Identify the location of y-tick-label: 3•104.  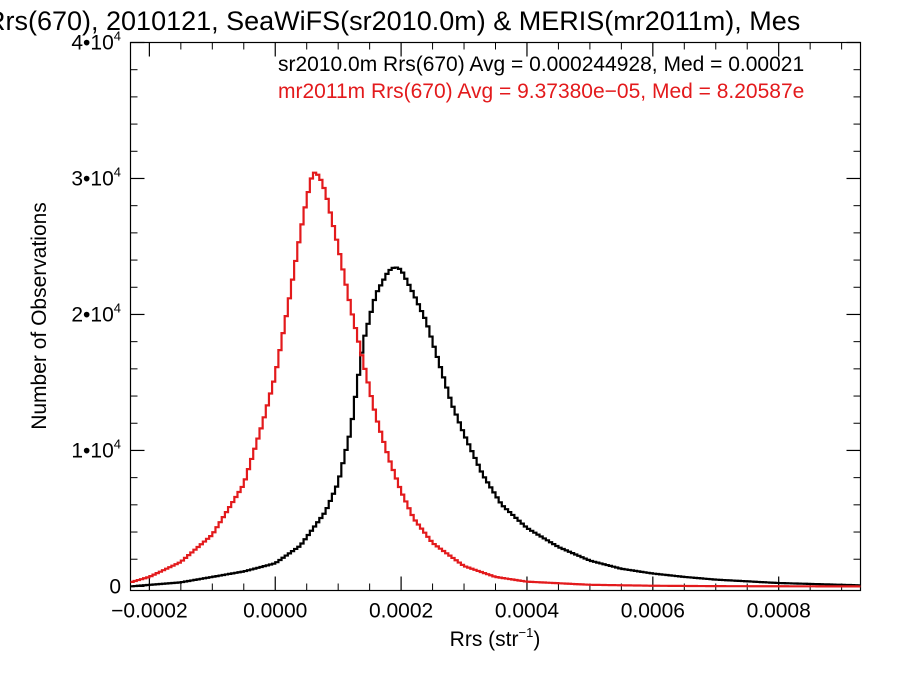
(96, 177).